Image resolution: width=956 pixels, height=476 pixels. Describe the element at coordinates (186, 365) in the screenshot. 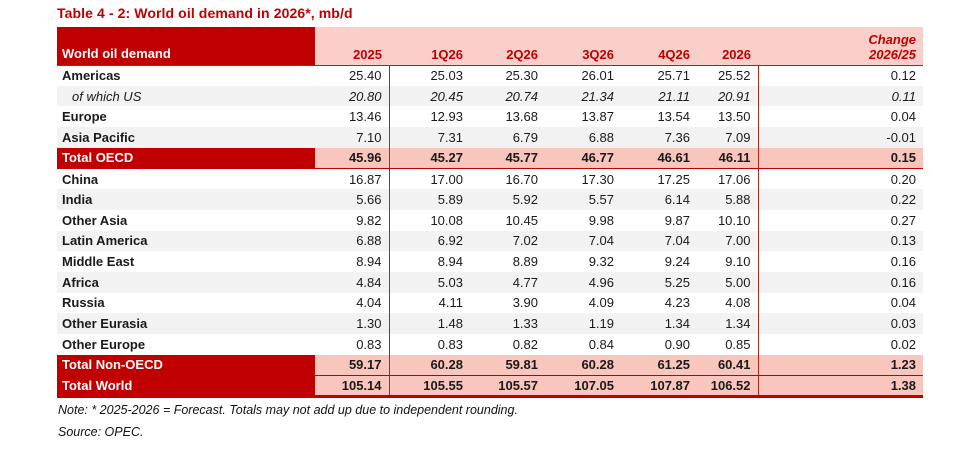

I see `row-label: Total Non-OECD` at that location.